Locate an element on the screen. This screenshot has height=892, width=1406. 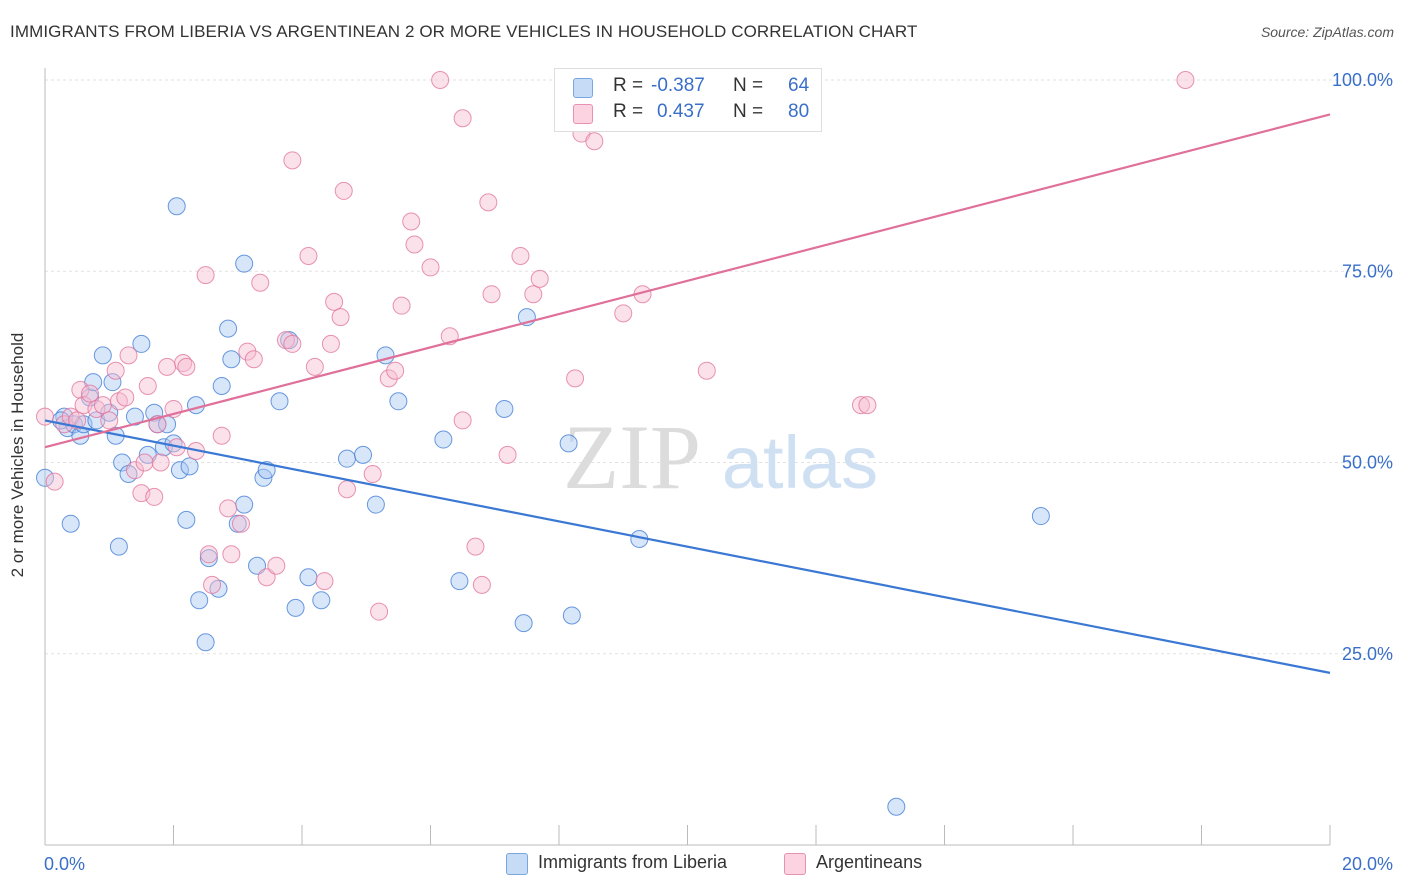
n-value: 80 is located at coordinates (799, 111).